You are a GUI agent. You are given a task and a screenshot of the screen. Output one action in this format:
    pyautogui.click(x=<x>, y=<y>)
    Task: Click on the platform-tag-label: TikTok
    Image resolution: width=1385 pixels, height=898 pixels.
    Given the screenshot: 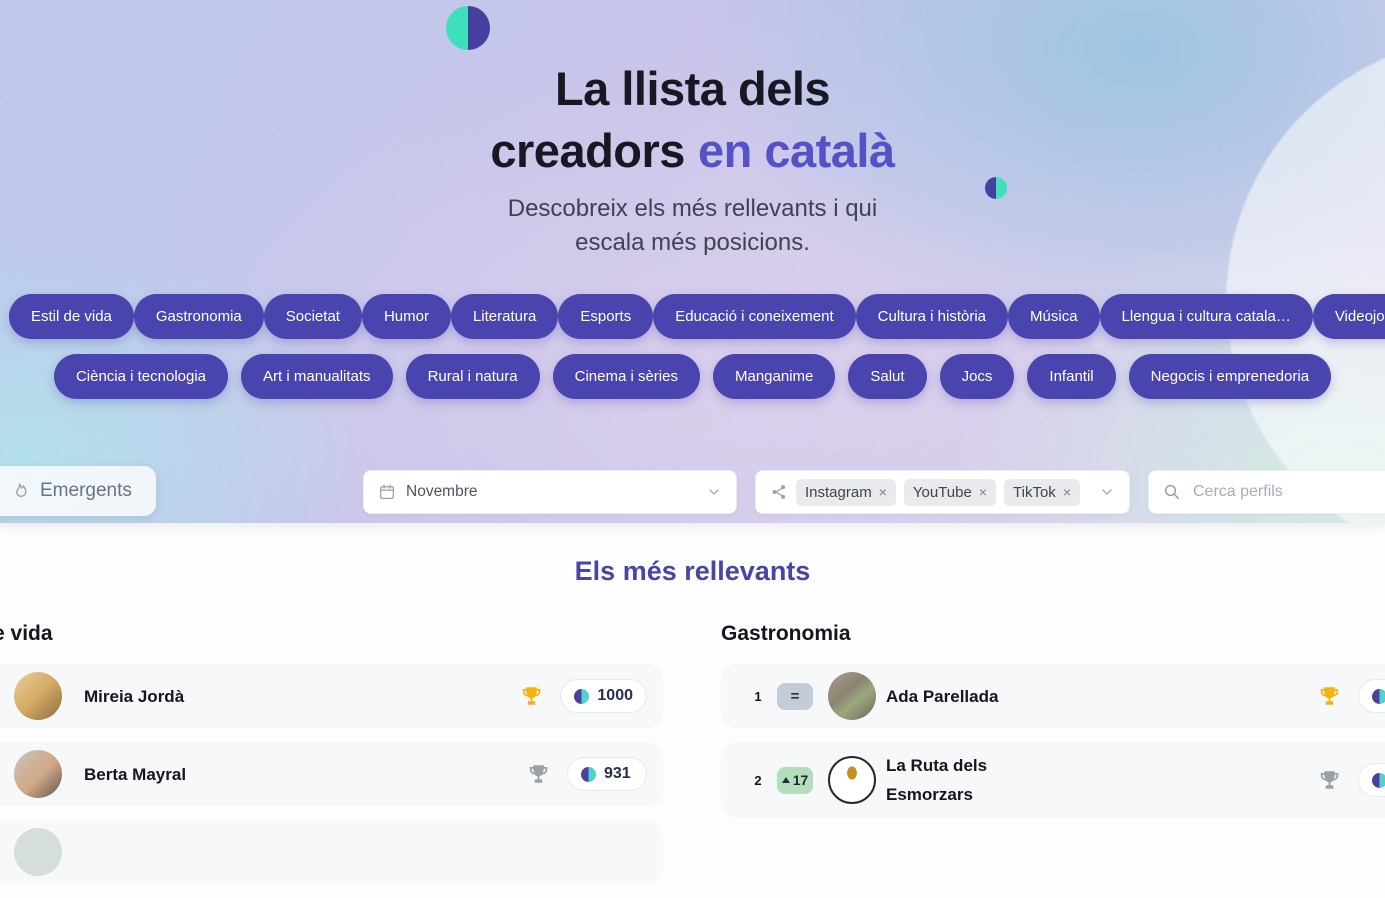 What is the action you would take?
    pyautogui.click(x=1034, y=492)
    